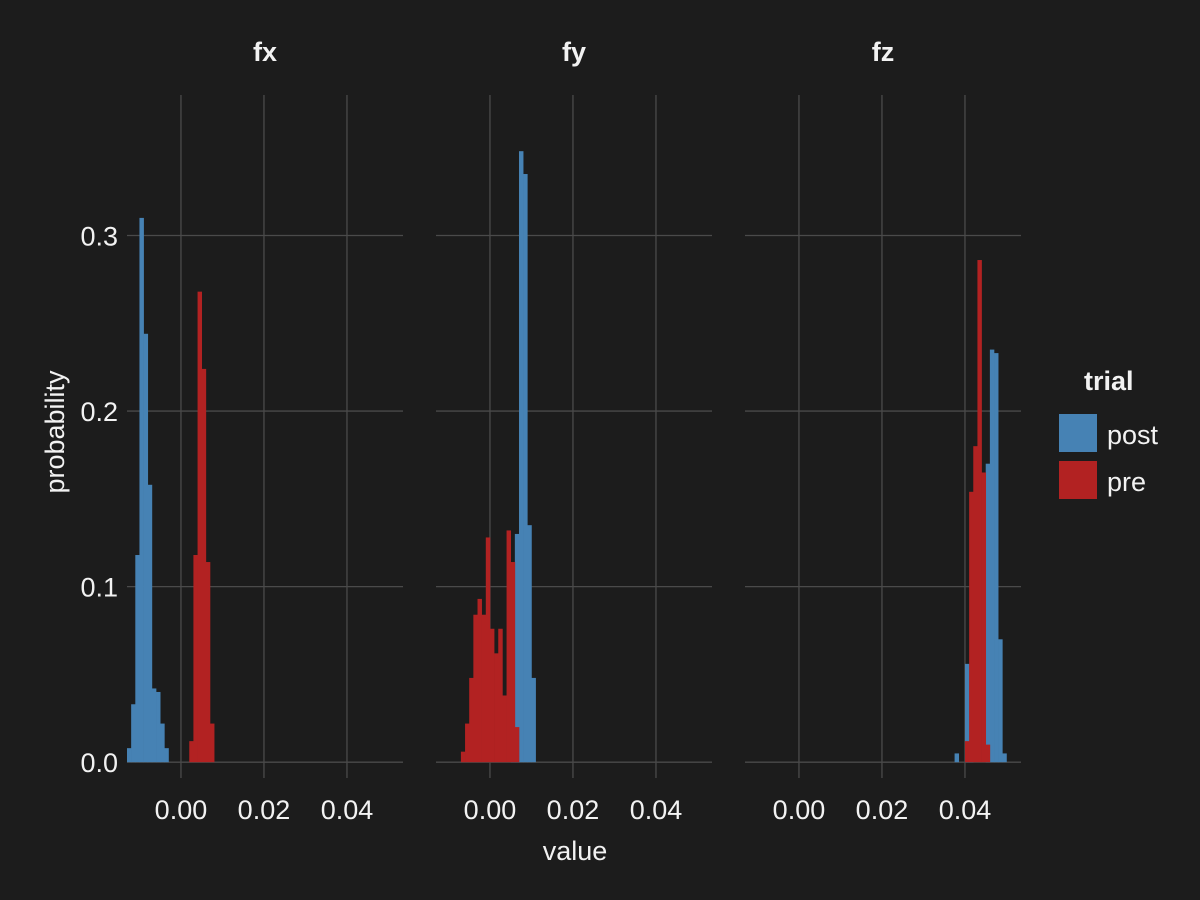 The height and width of the screenshot is (900, 1200). Describe the element at coordinates (1126, 482) in the screenshot. I see `legend-label-pre: pre` at that location.